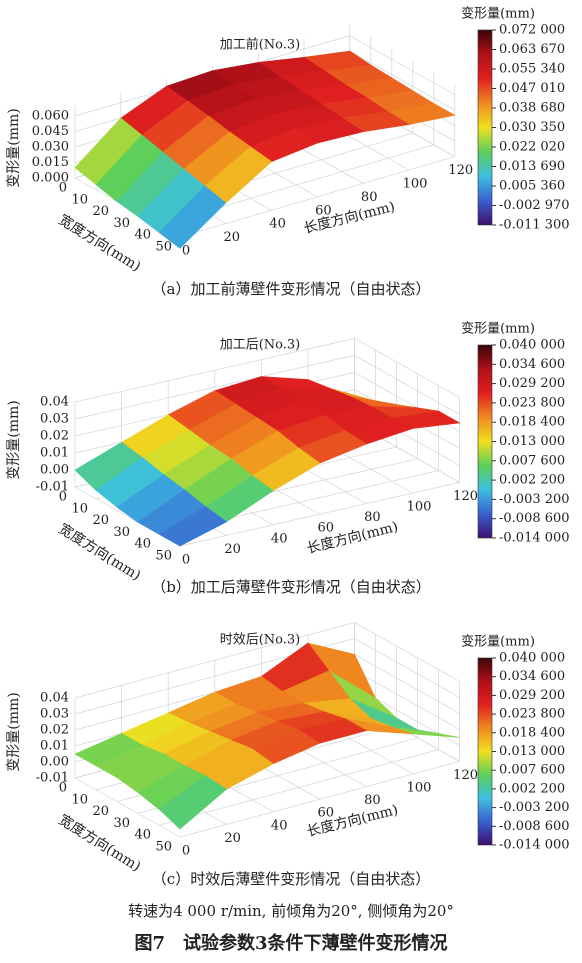 This screenshot has height=963, width=582. What do you see at coordinates (460, 170) in the screenshot?
I see `x-tick-label: 120` at bounding box center [460, 170].